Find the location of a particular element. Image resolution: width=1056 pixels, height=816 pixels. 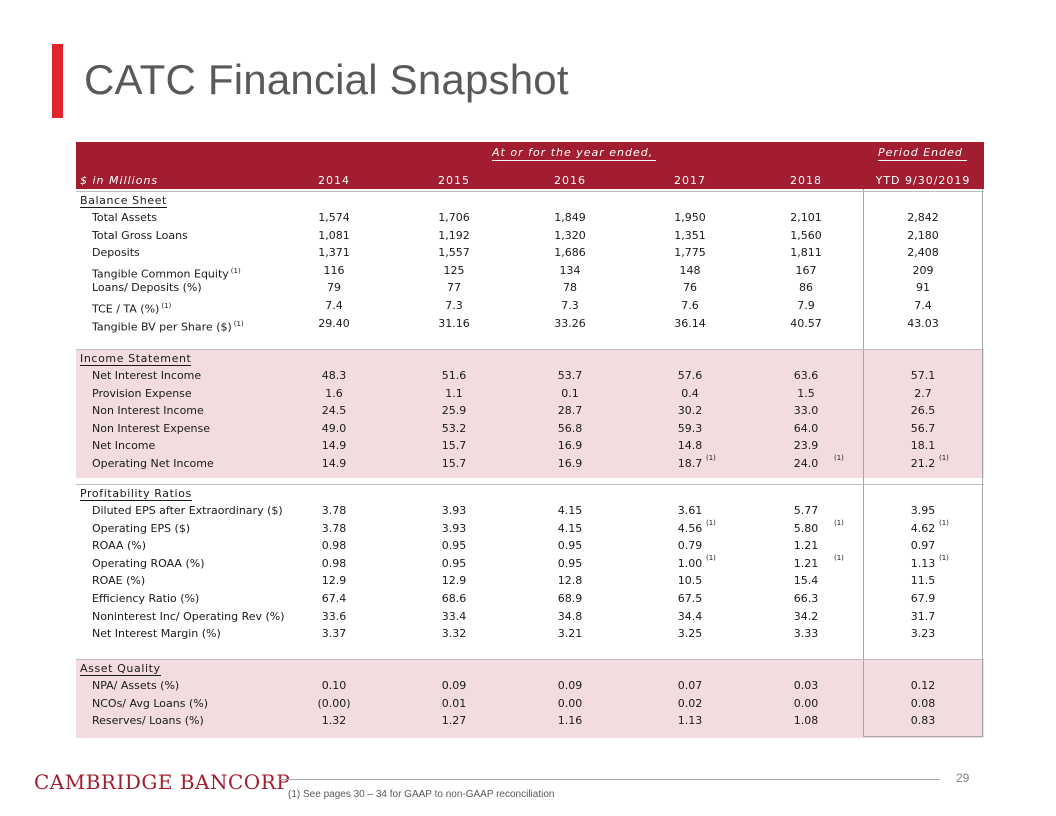

table-cell: 1,706 is located at coordinates (454, 217).